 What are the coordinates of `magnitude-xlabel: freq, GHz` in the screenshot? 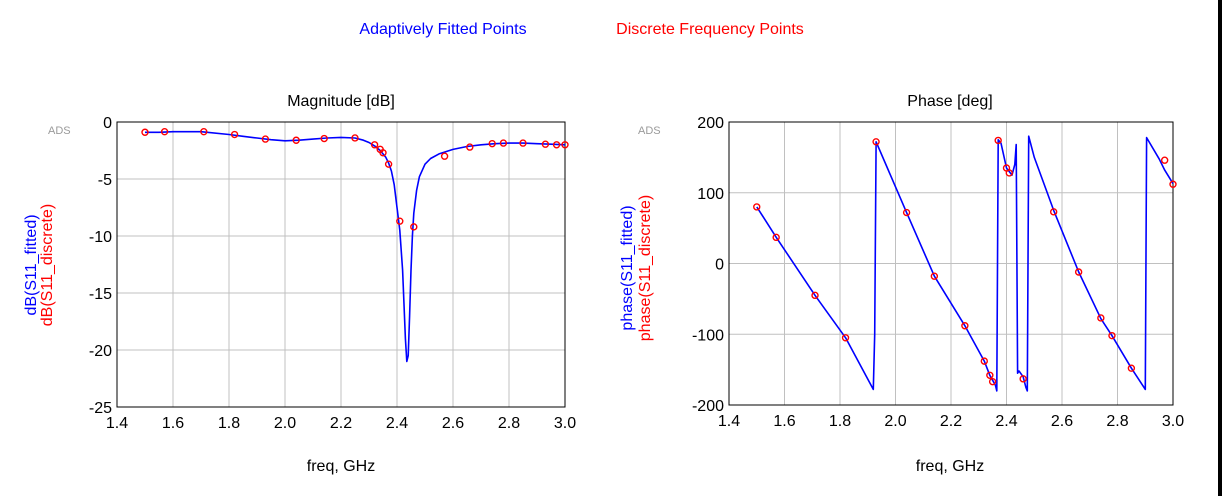 It's located at (341, 466).